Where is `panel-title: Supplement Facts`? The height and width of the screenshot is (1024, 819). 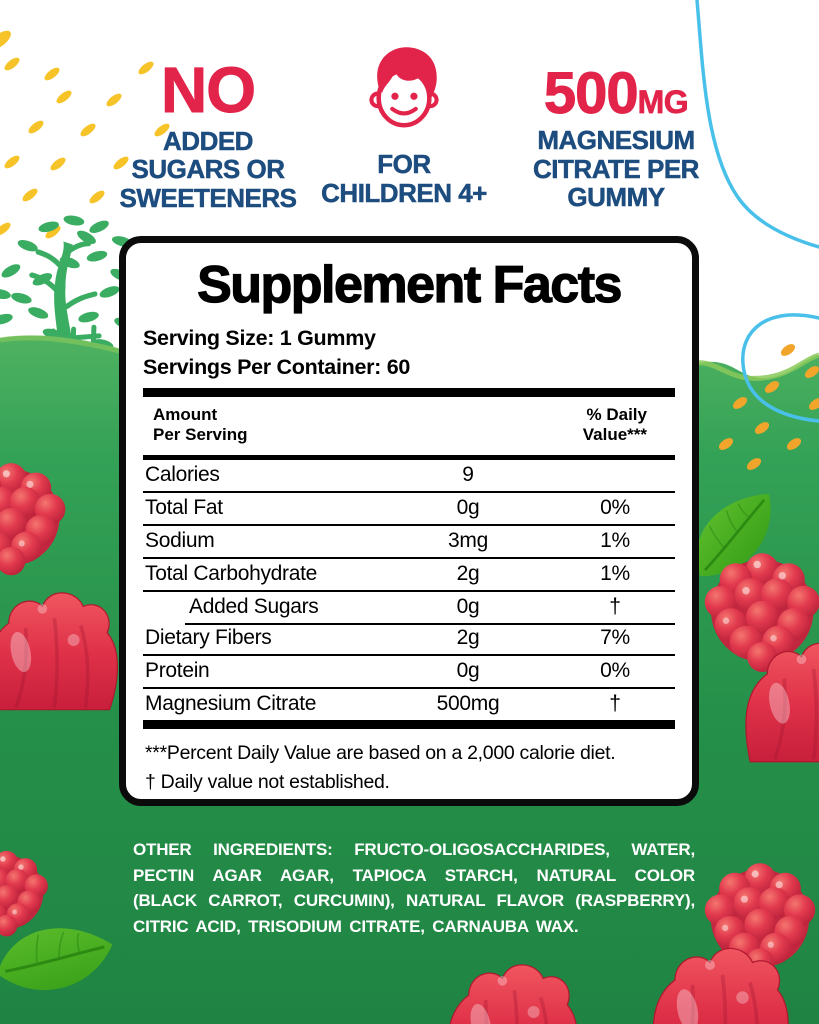
panel-title: Supplement Facts is located at coordinates (409, 285).